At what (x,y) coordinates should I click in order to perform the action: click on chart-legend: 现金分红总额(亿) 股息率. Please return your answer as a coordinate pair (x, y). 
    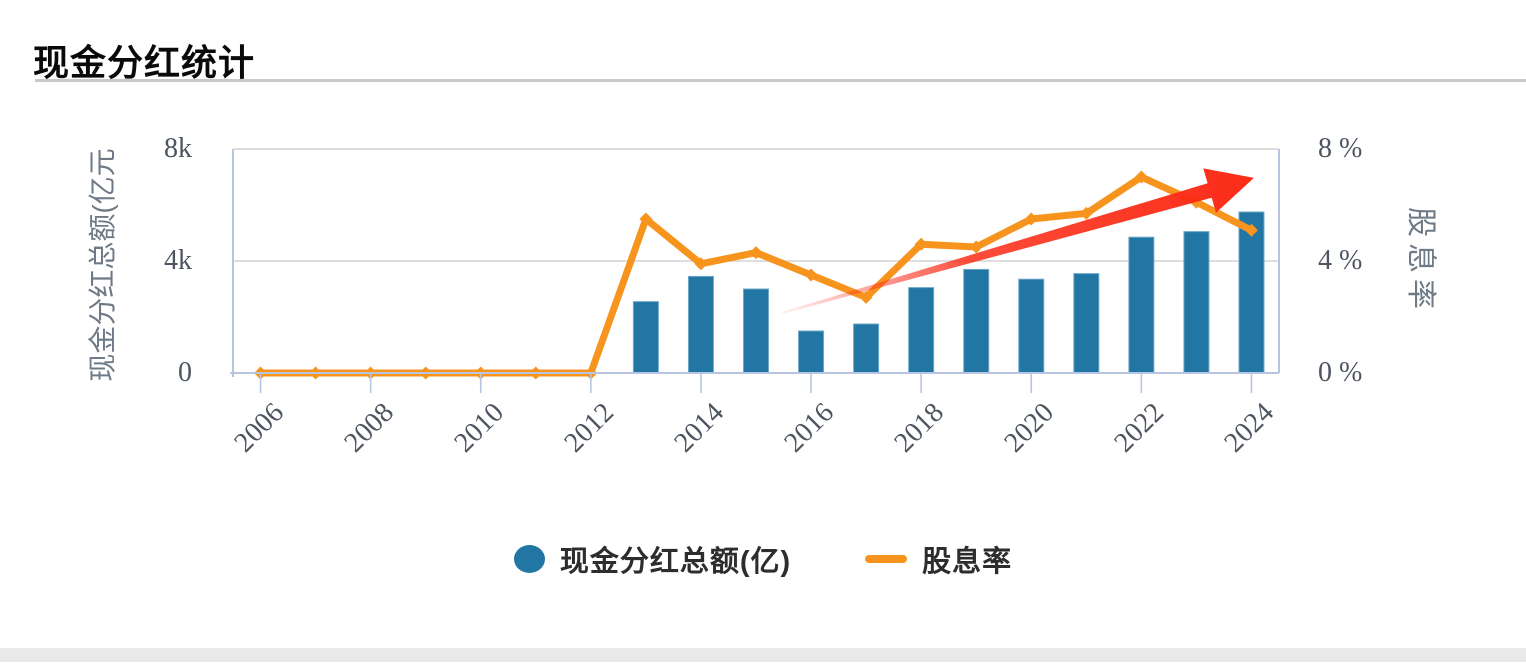
    Looking at the image, I should click on (763, 559).